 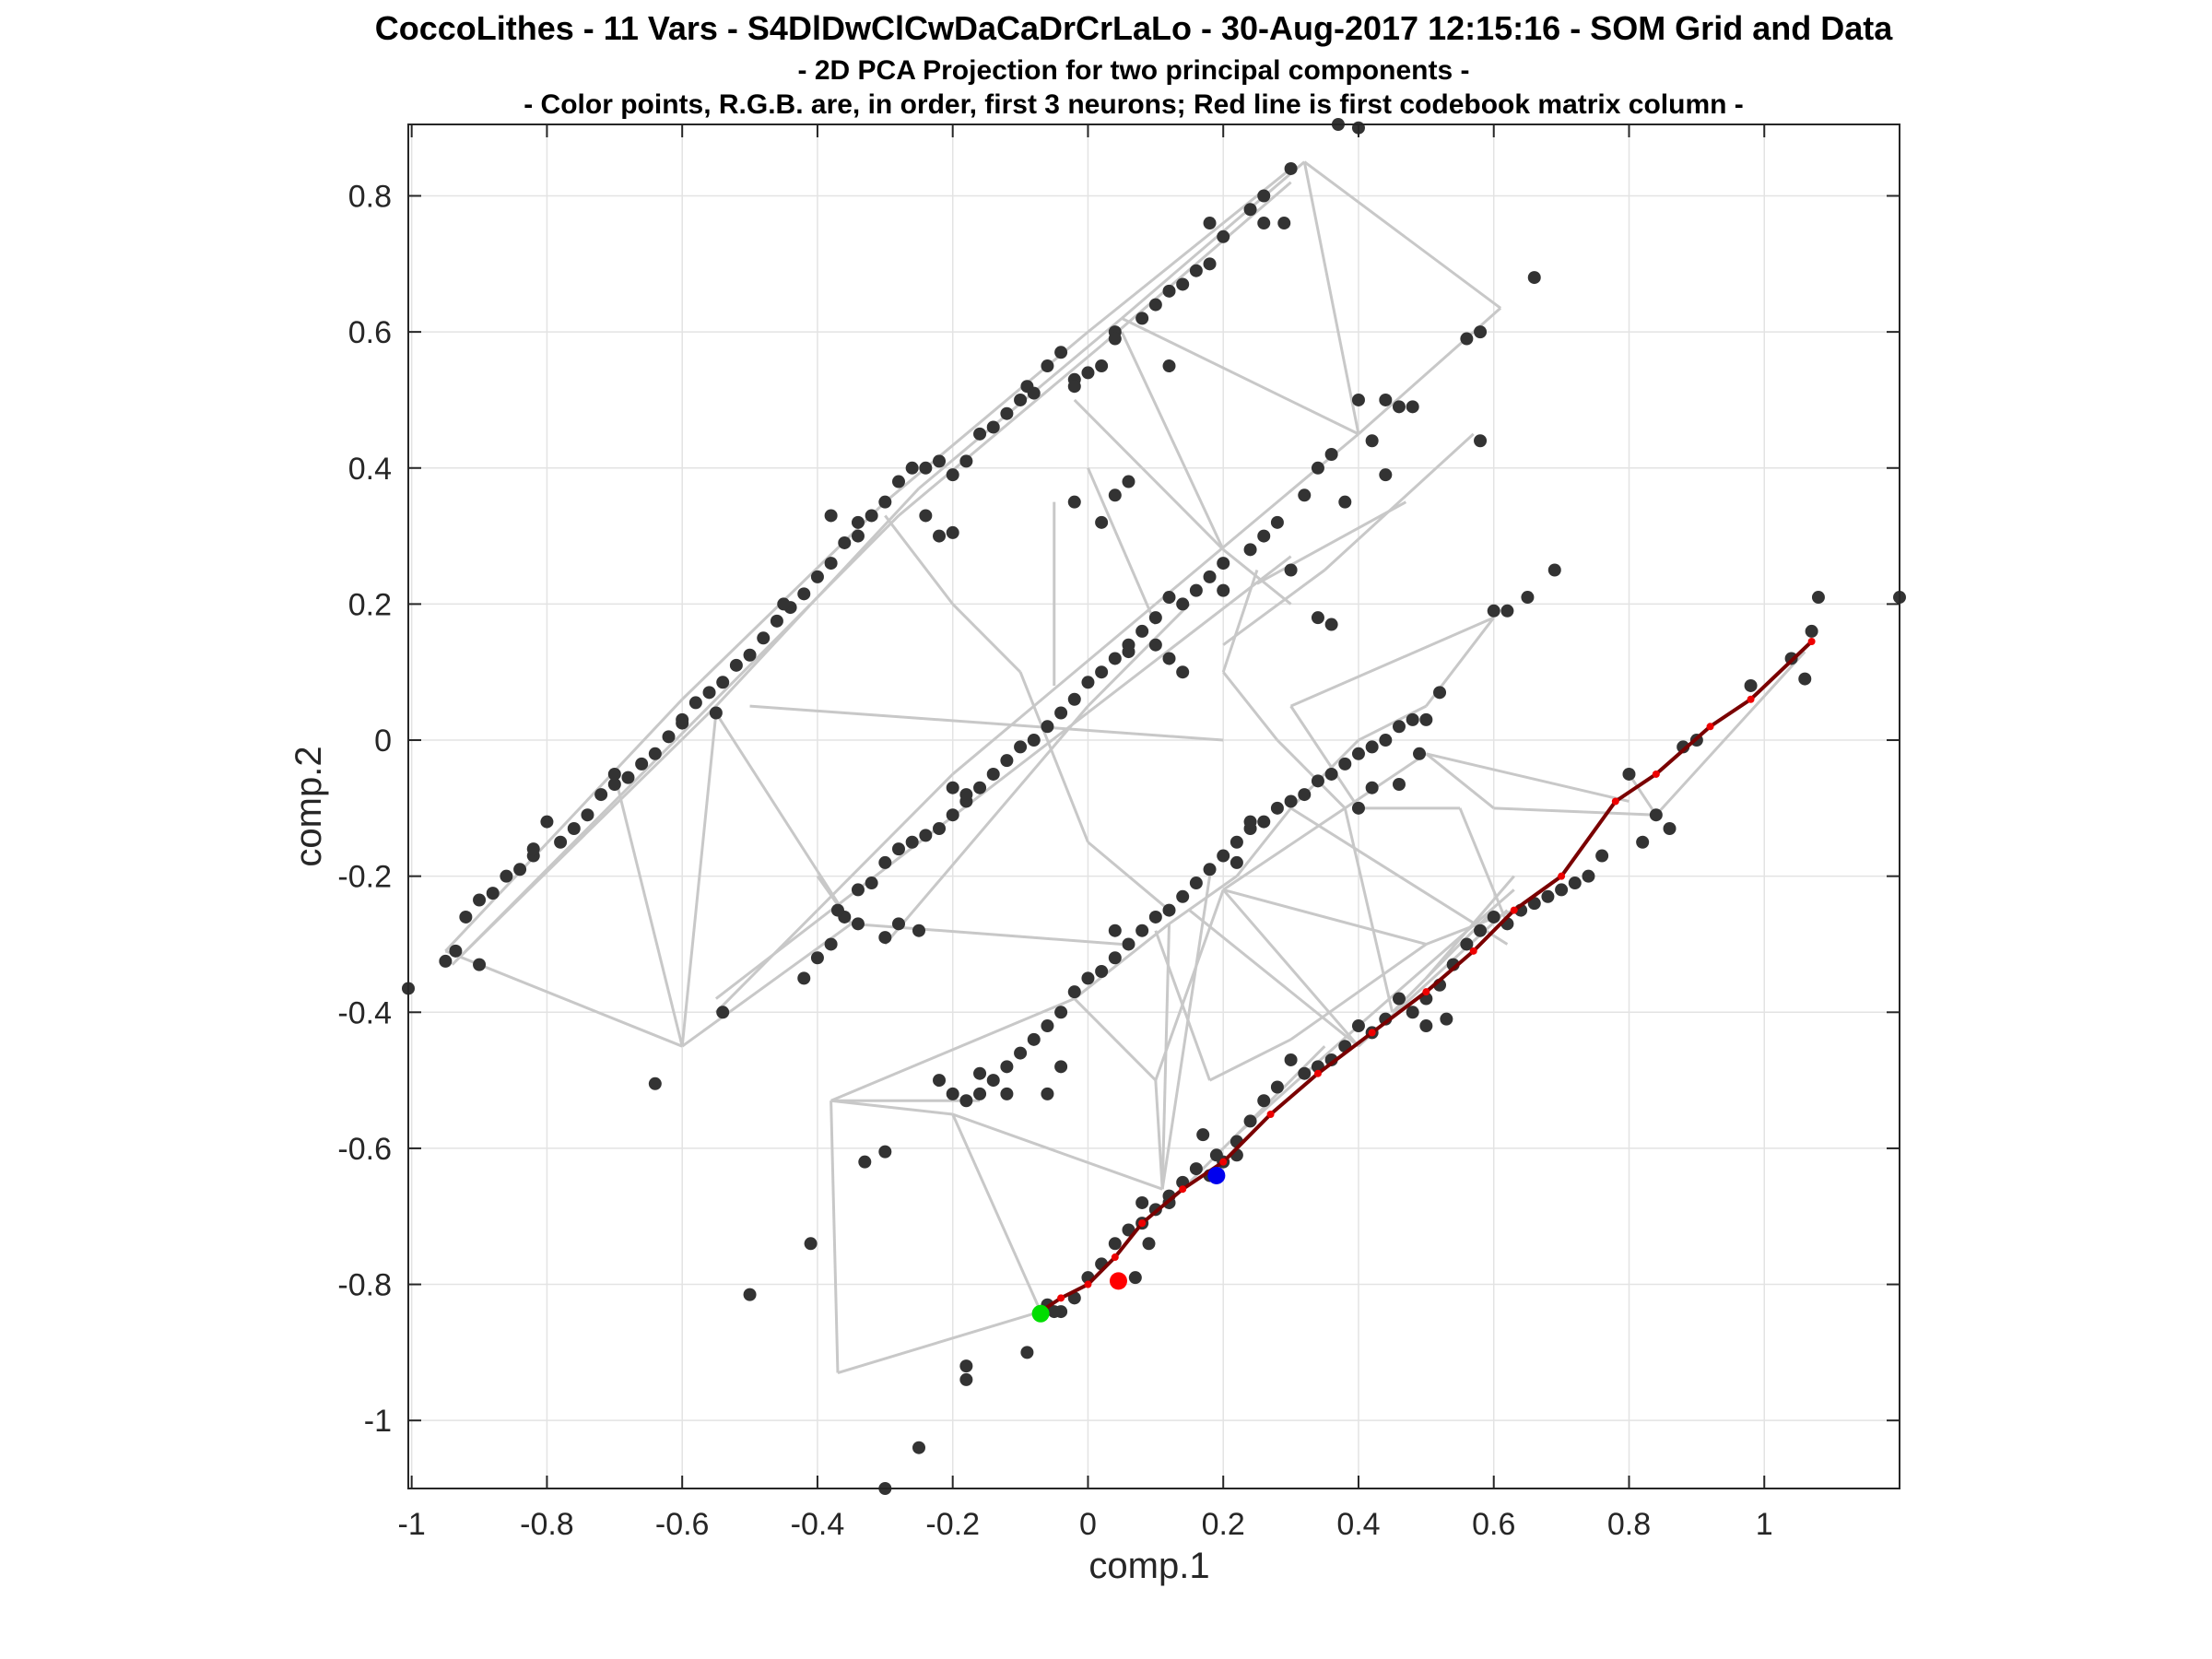 What do you see at coordinates (364, 1012) in the screenshot?
I see `y-tick-label: -0.4` at bounding box center [364, 1012].